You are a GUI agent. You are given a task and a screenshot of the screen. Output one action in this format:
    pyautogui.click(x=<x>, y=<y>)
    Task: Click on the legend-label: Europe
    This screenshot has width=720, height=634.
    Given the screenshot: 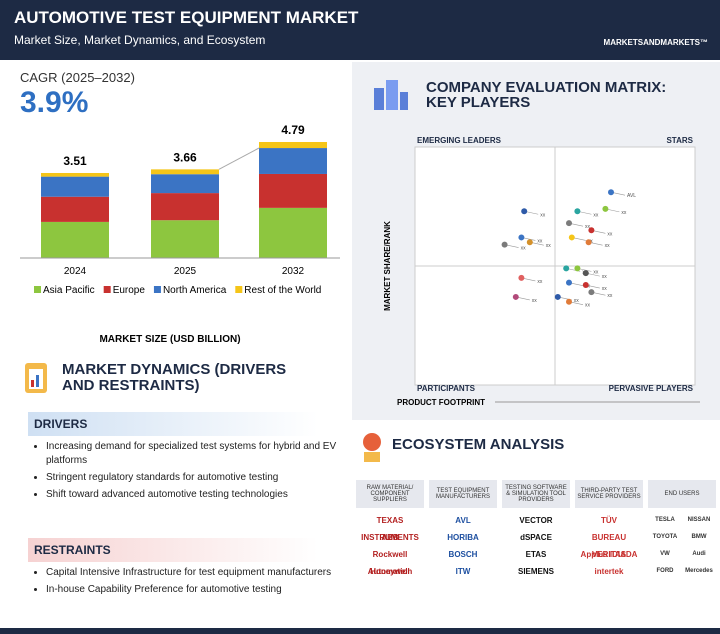 What is the action you would take?
    pyautogui.click(x=129, y=290)
    